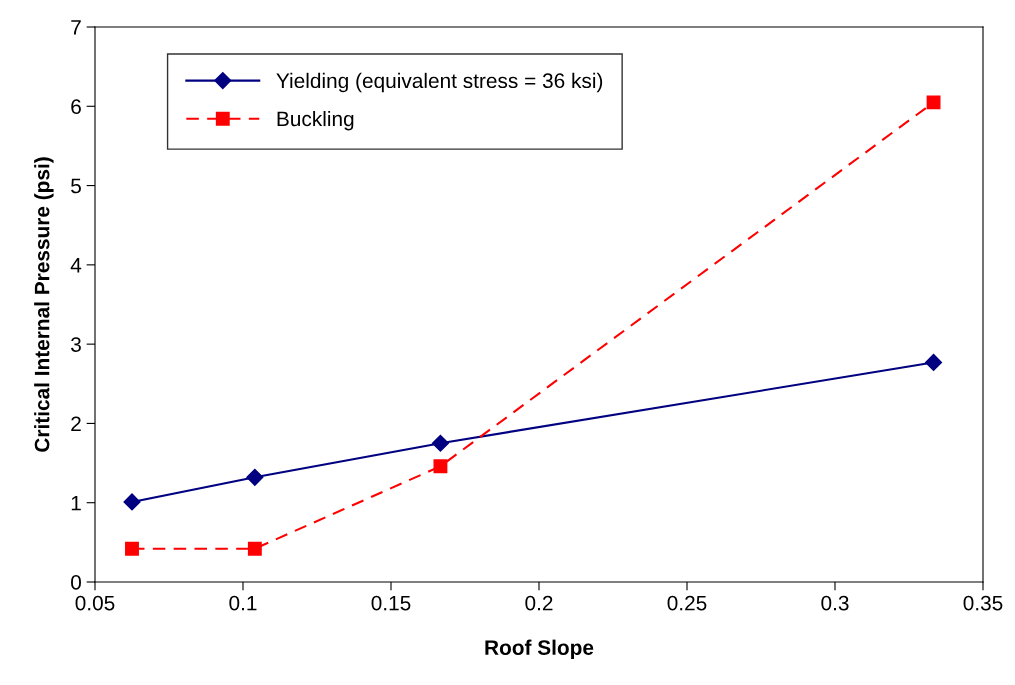  Describe the element at coordinates (391, 603) in the screenshot. I see `x-tick-label: 0.15` at that location.